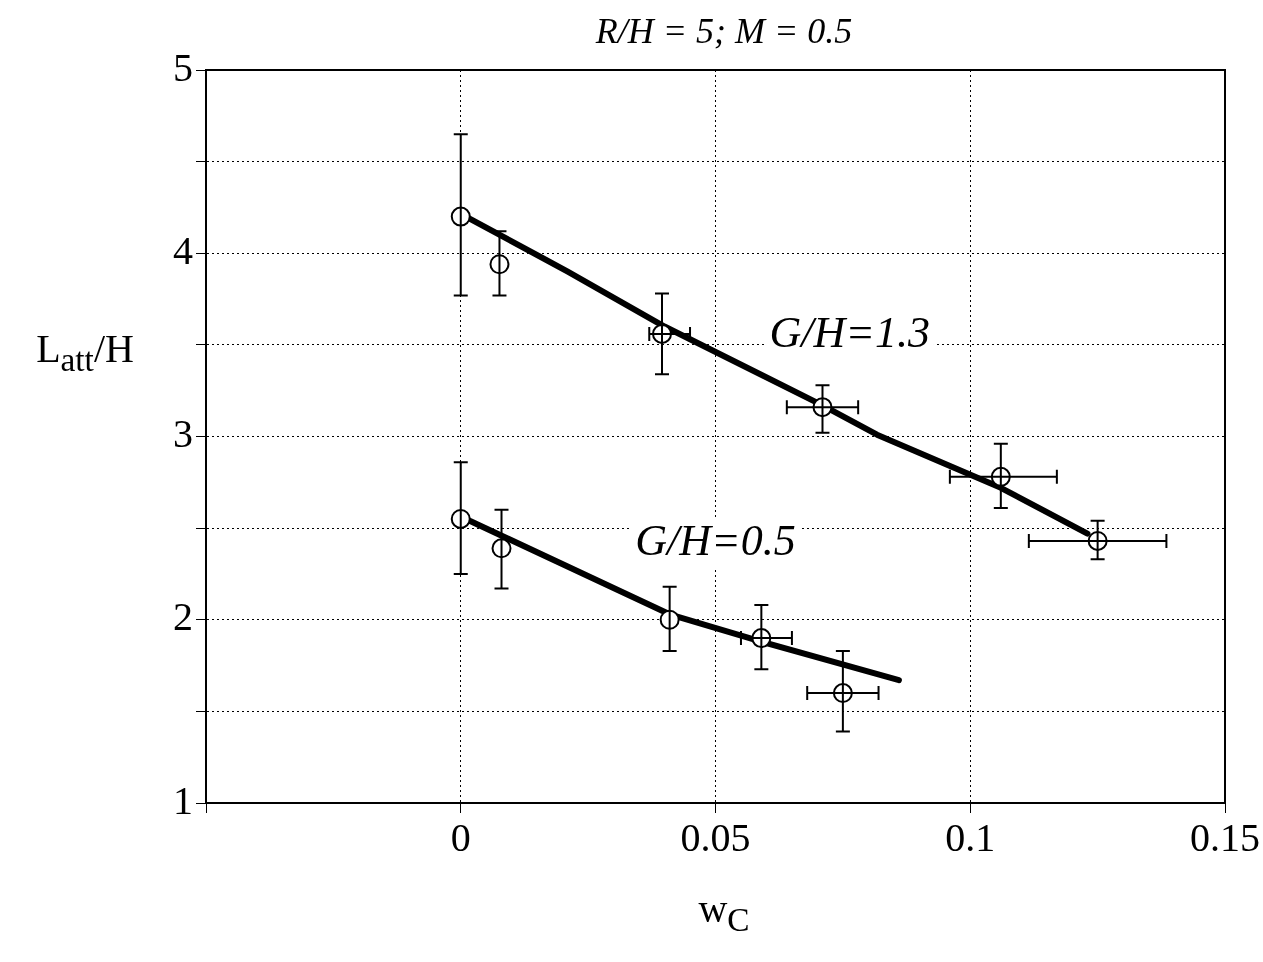 Image resolution: width=1263 pixels, height=962 pixels. Describe the element at coordinates (724, 31) in the screenshot. I see `chart-title: R/H = 5; M = 0.5` at that location.